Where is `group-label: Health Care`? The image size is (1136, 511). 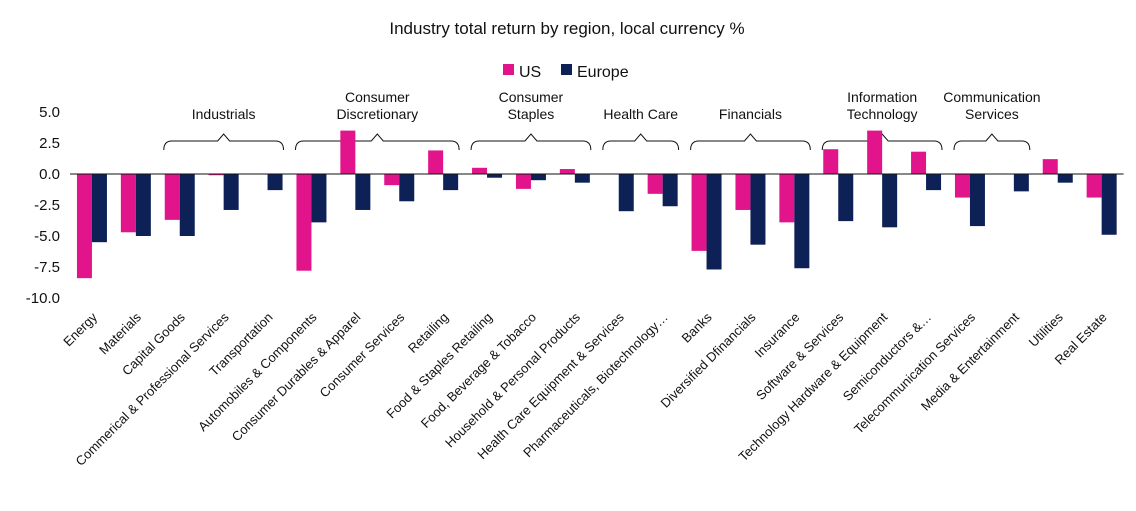 group-label: Health Care is located at coordinates (640, 114).